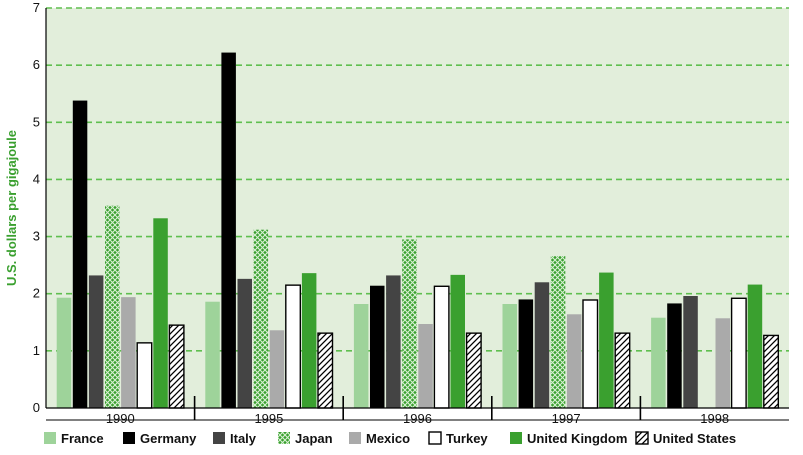  Describe the element at coordinates (771, 371) in the screenshot. I see `bar-united-states-1998` at that location.